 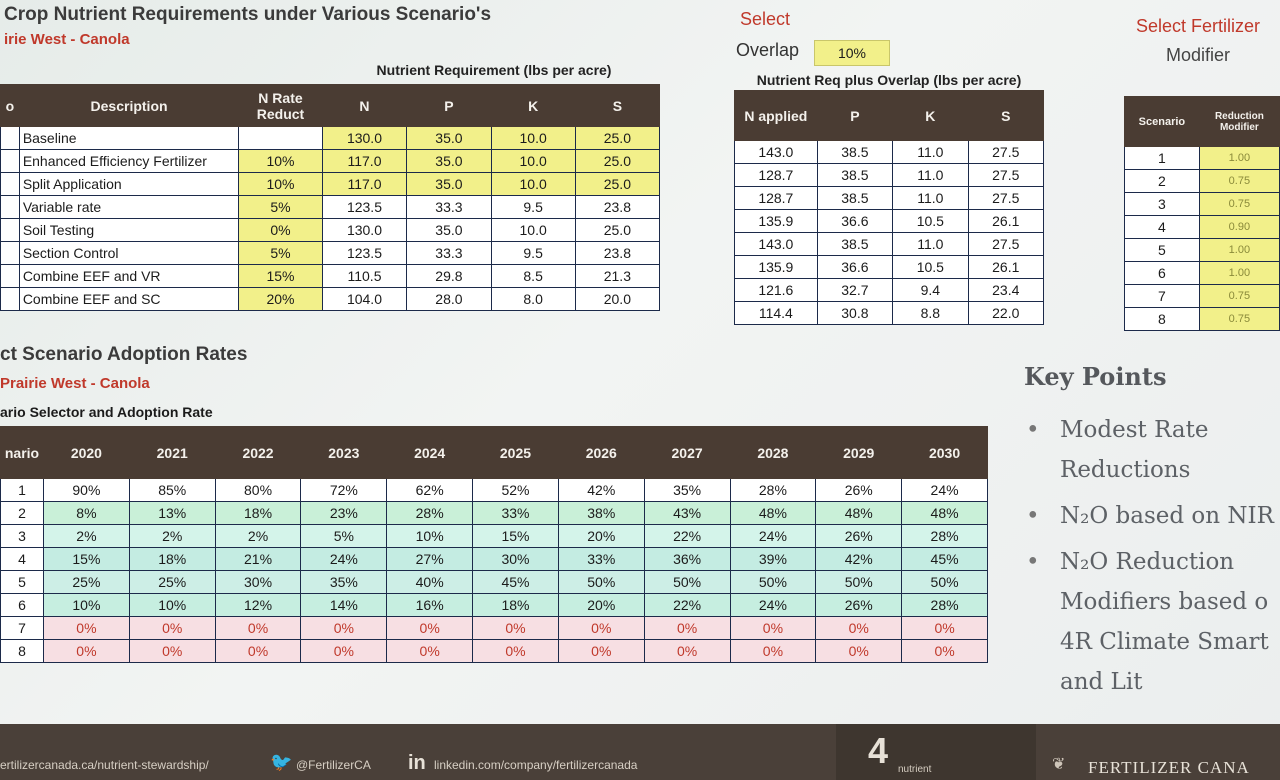 I want to click on rate-cell: 5%, so click(x=280, y=207).